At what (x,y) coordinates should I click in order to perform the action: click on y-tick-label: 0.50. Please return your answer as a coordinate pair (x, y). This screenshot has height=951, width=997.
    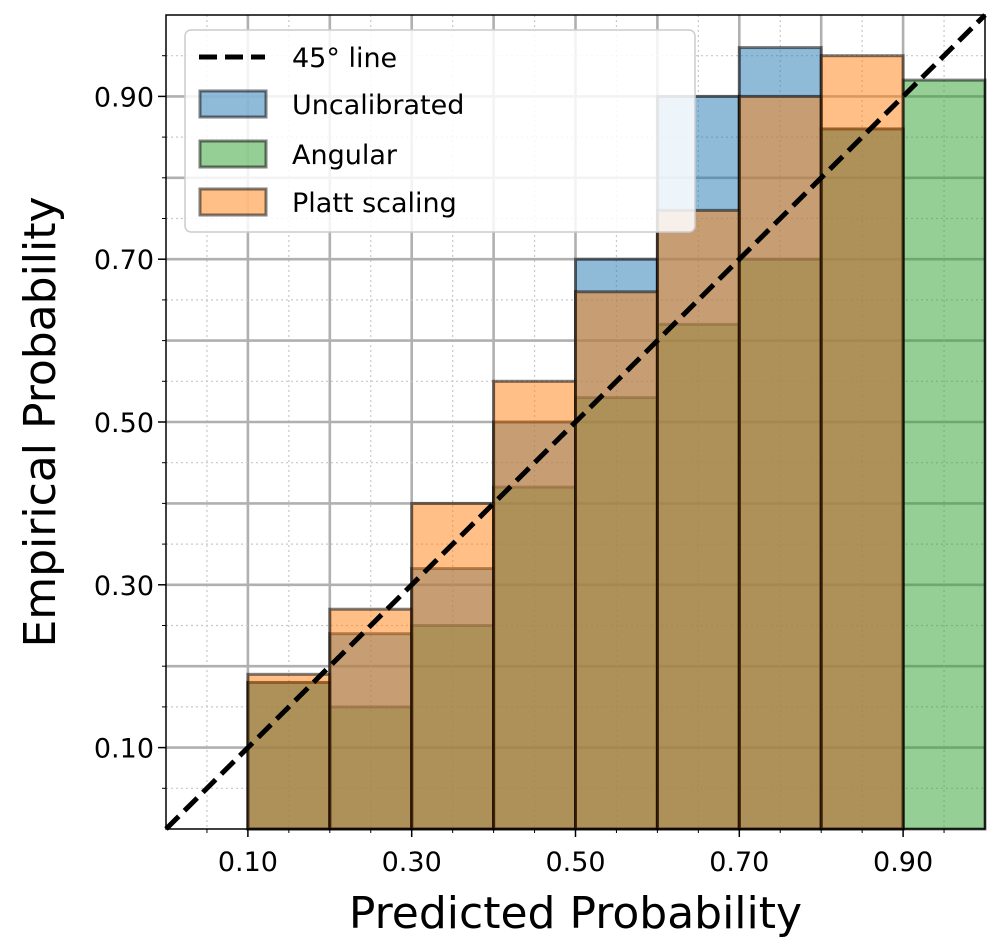
    Looking at the image, I should click on (124, 423).